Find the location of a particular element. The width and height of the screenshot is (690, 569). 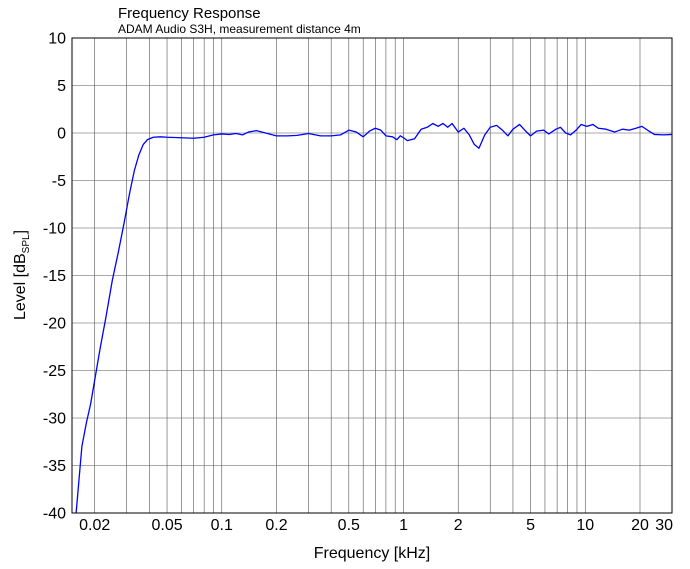

chart-subtitle: ADAM Audio S3H, measurement distance 4m is located at coordinates (239, 29).